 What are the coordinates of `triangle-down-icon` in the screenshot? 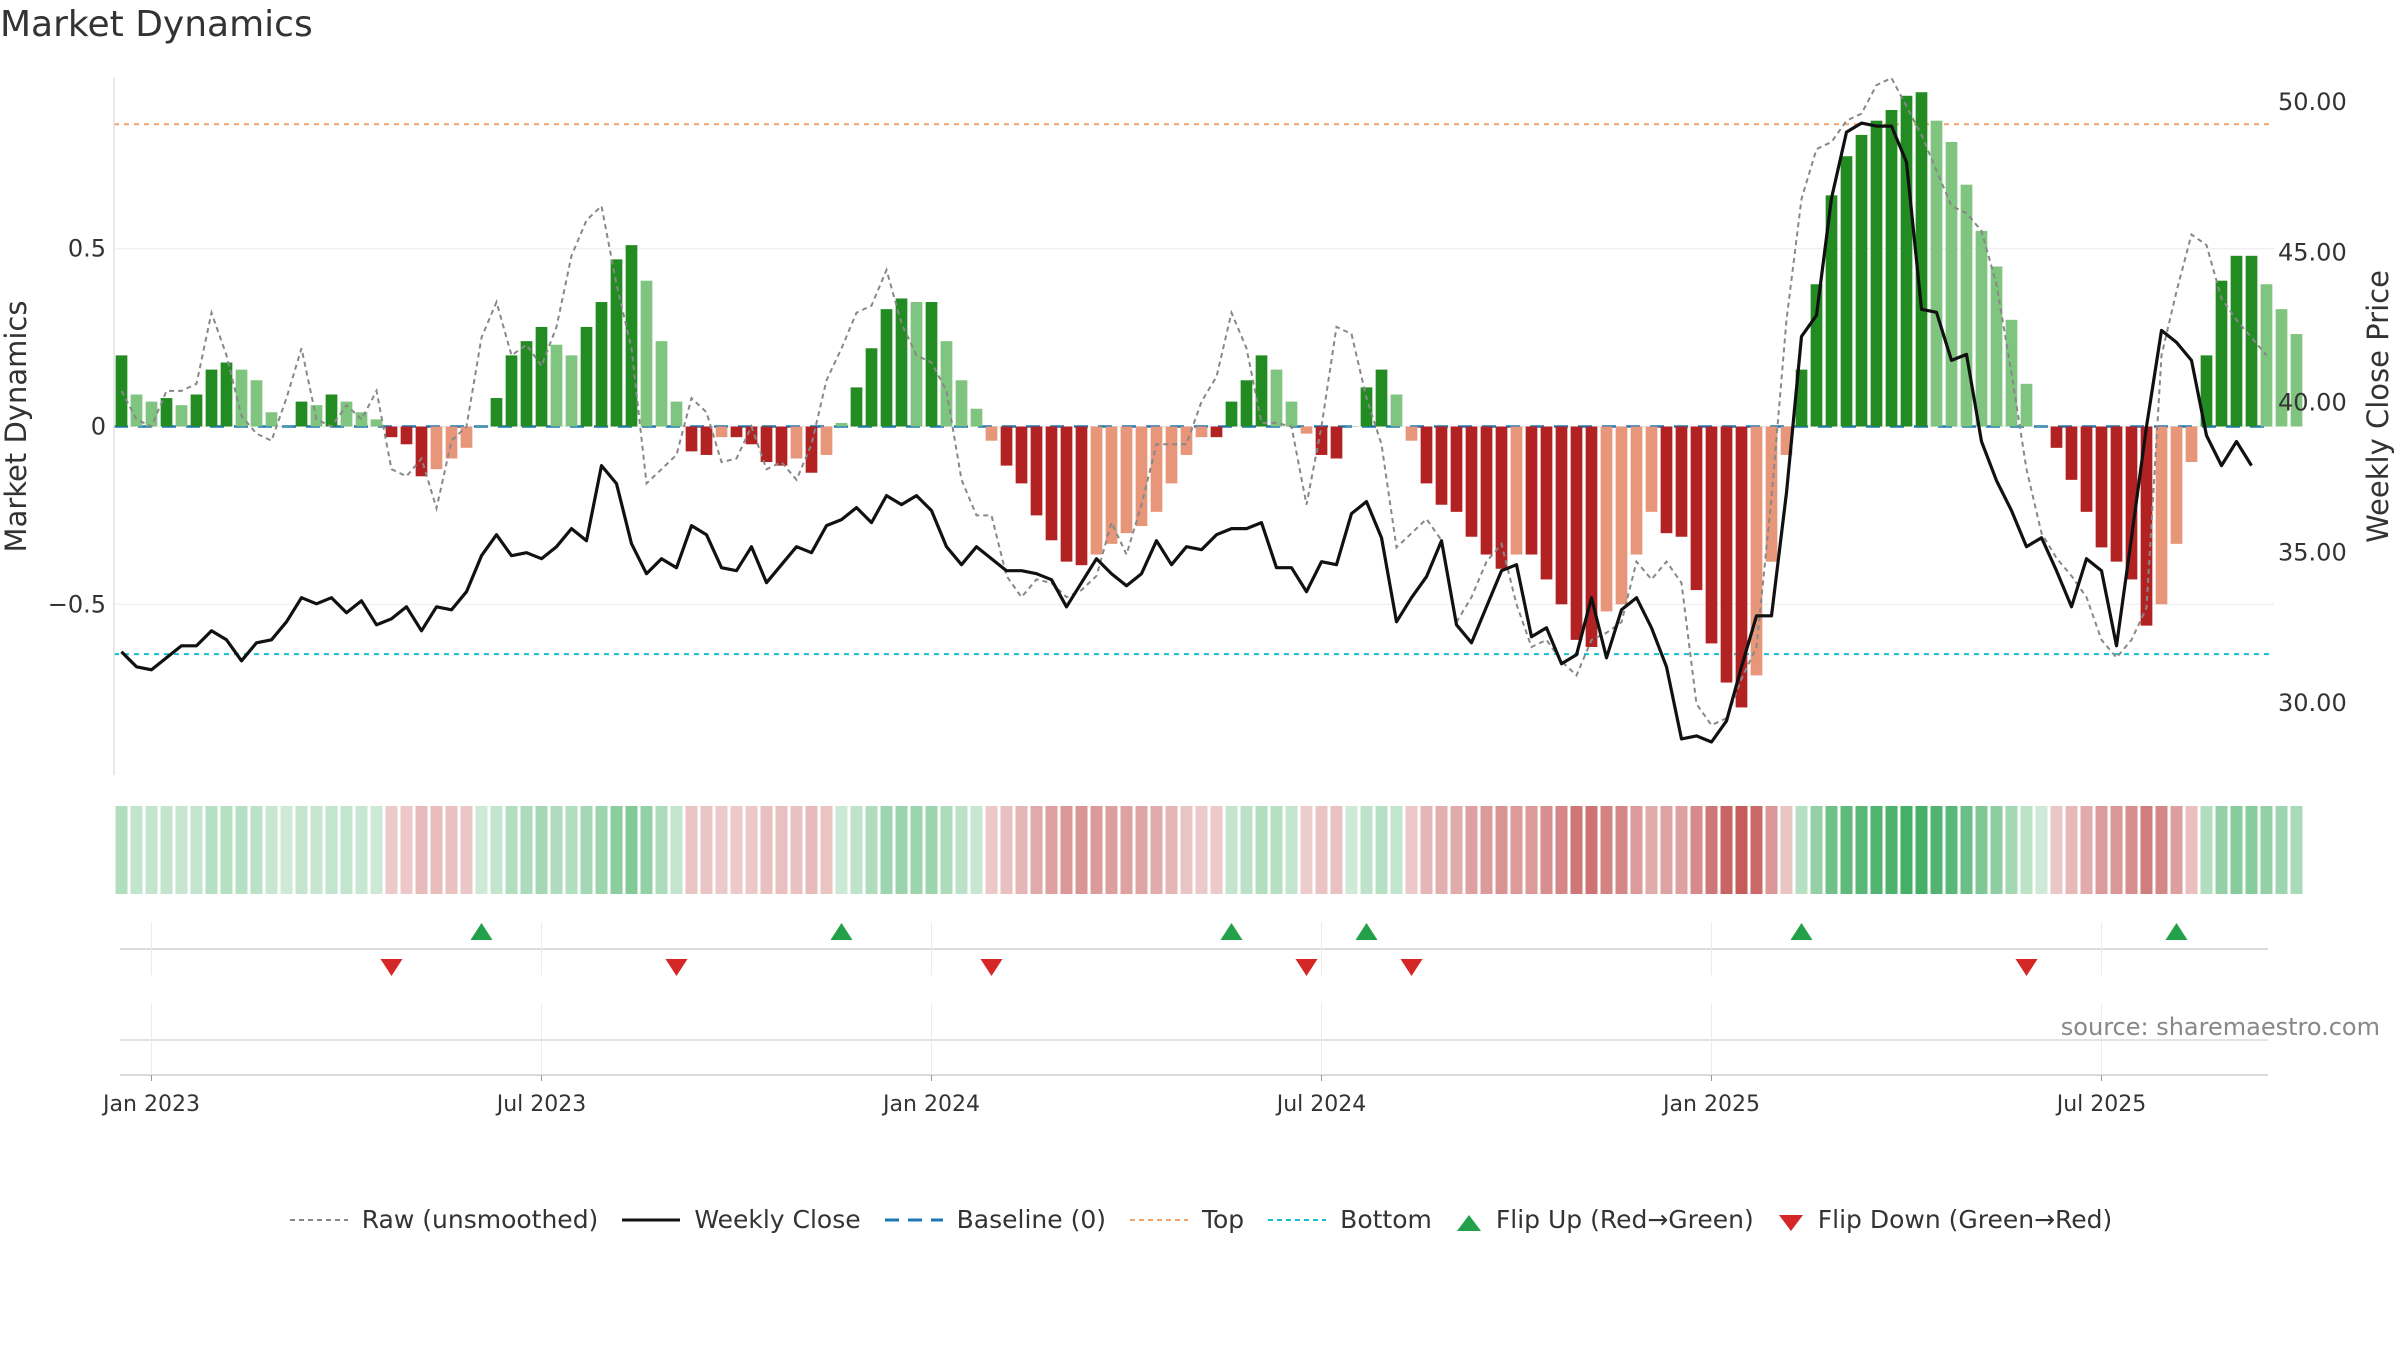 It's located at (1791, 1222).